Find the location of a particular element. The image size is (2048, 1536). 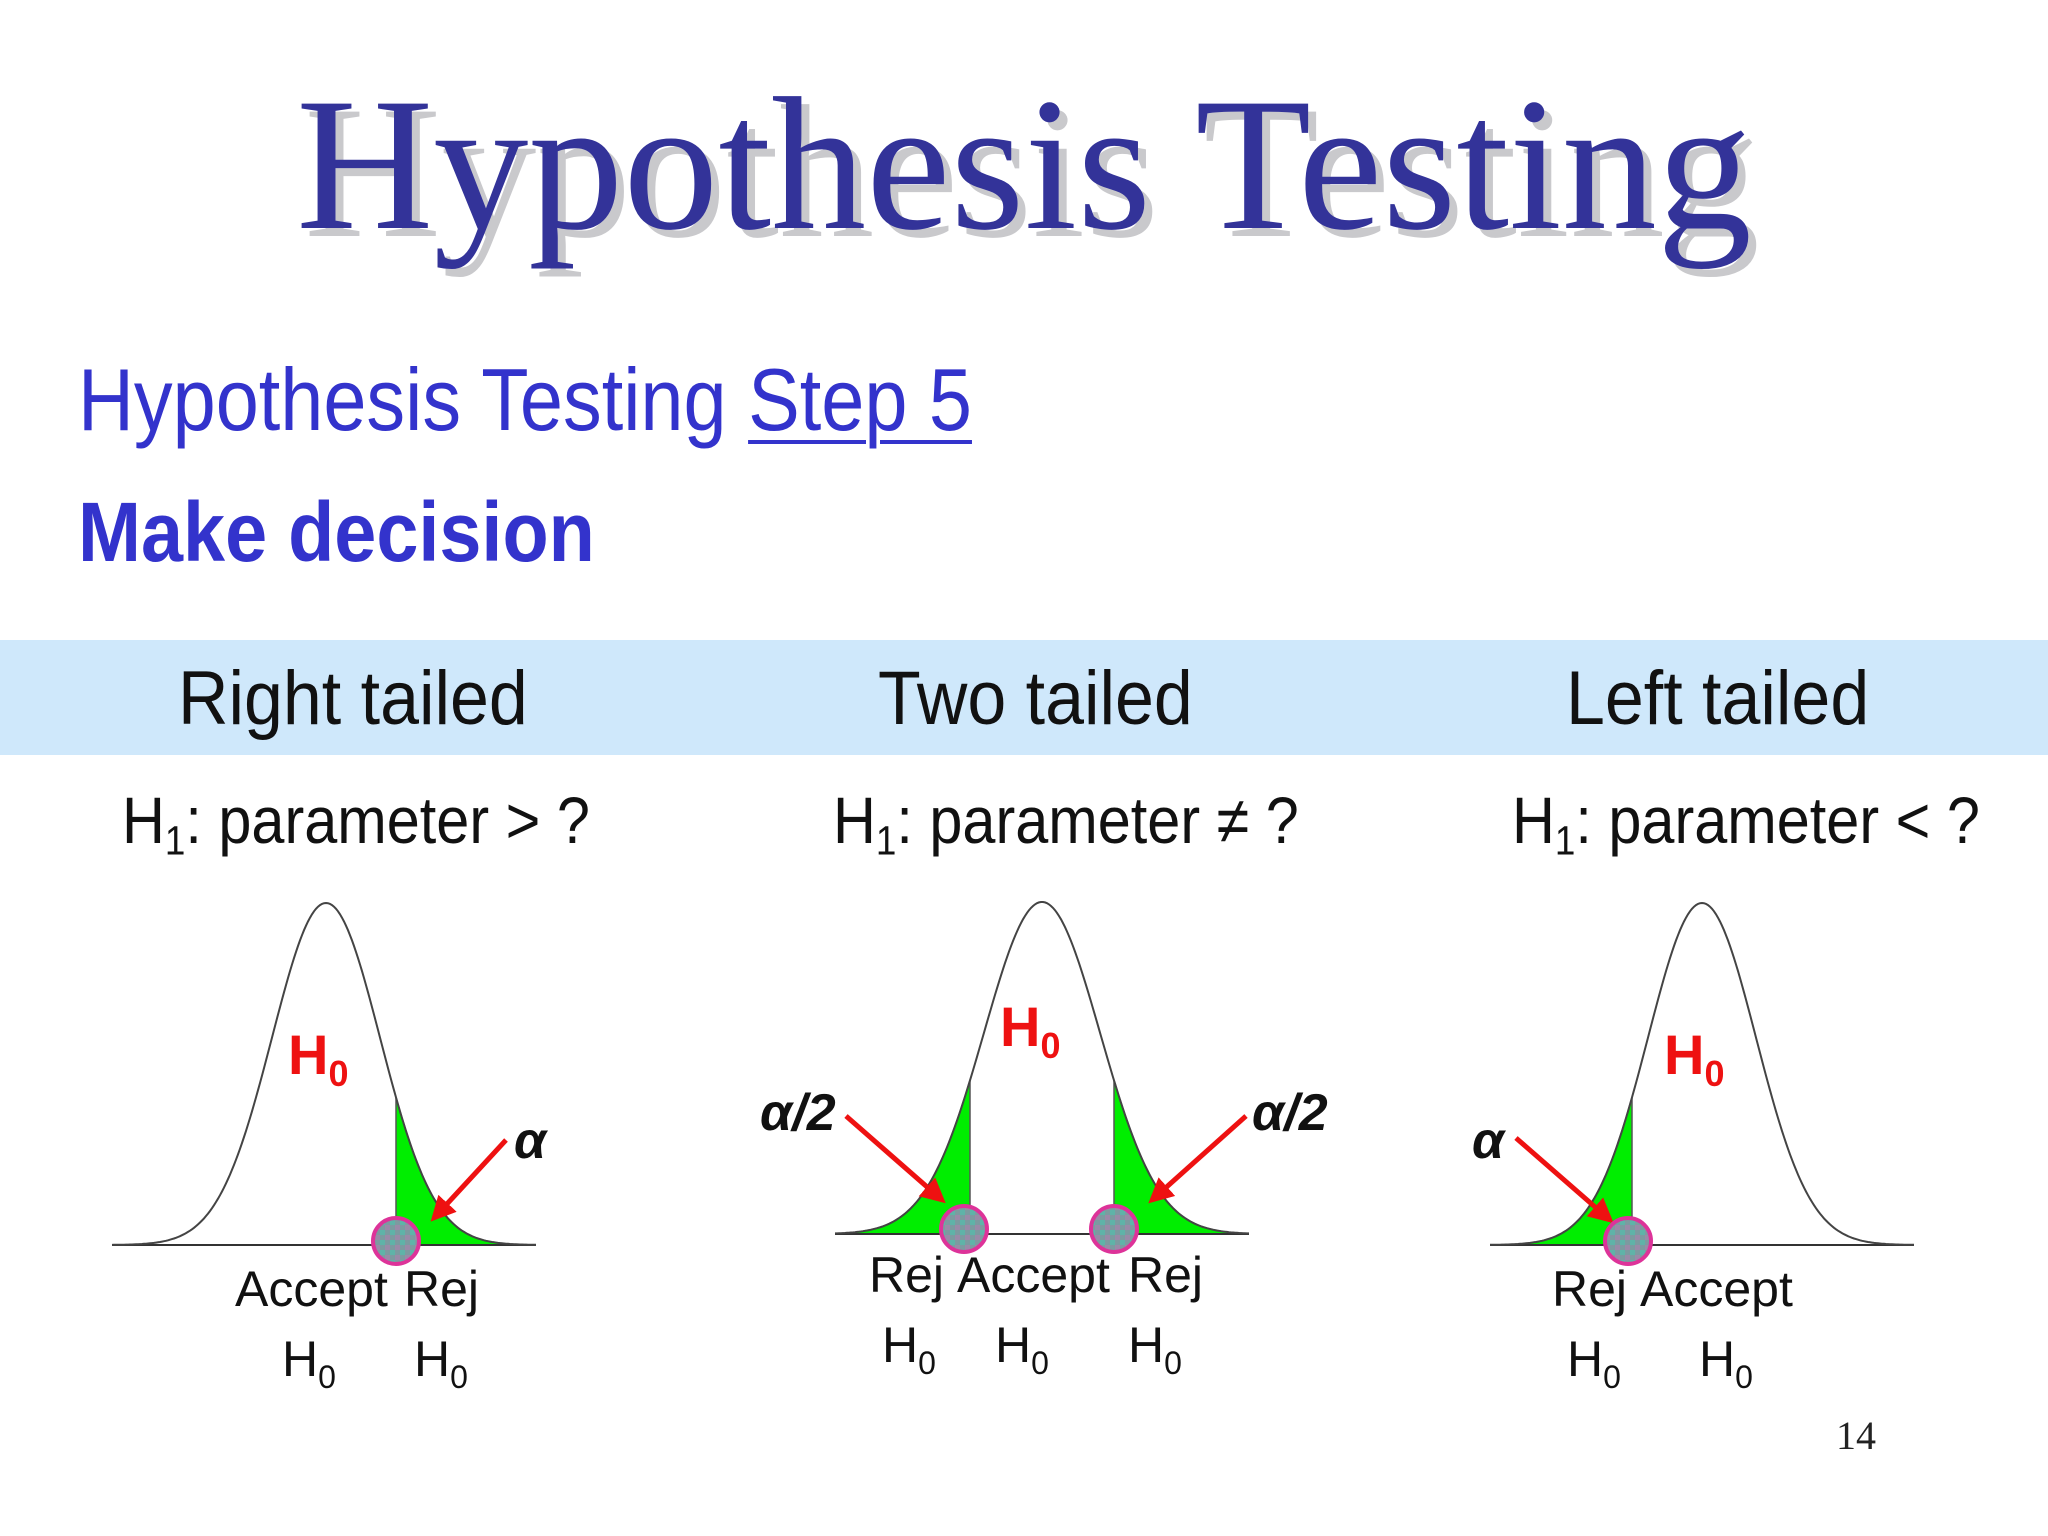

h1-left-tailed: H1: parameter < ? is located at coordinates (1746, 822).